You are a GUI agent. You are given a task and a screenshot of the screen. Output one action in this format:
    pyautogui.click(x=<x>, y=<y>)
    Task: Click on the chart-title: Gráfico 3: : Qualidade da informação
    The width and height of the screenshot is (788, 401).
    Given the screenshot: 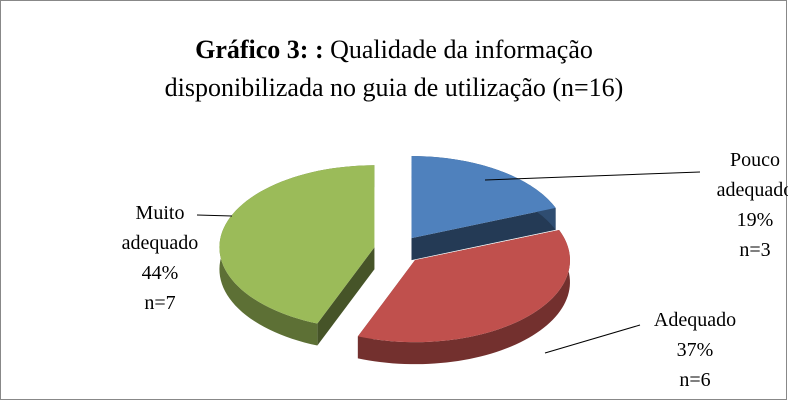 What is the action you would take?
    pyautogui.click(x=394, y=50)
    